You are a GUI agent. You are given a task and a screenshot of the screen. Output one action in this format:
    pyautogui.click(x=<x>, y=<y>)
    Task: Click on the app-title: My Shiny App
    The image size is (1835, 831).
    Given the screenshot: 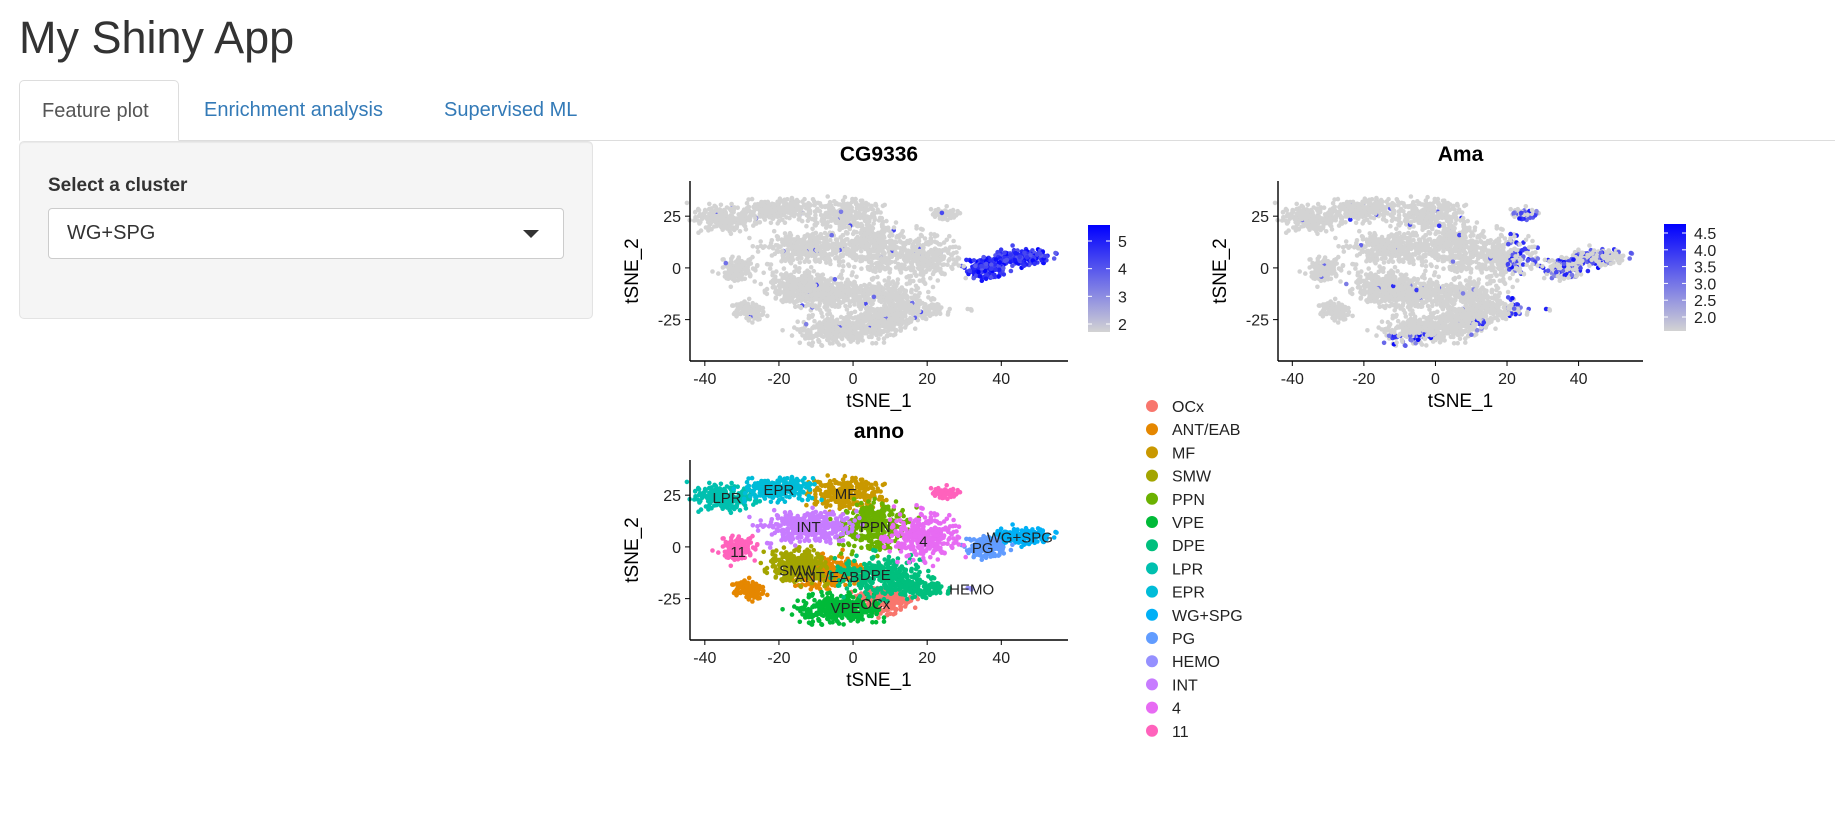 What is the action you would take?
    pyautogui.click(x=157, y=37)
    